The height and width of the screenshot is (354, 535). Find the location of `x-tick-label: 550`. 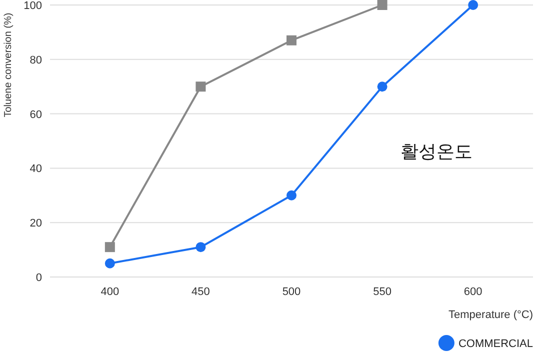

x-tick-label: 550 is located at coordinates (382, 292).